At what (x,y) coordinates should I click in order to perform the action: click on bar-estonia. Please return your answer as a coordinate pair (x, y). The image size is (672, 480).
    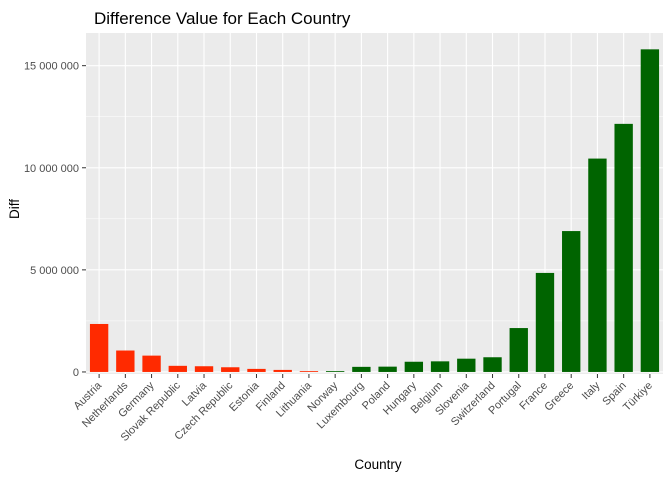
    Looking at the image, I should click on (256, 370).